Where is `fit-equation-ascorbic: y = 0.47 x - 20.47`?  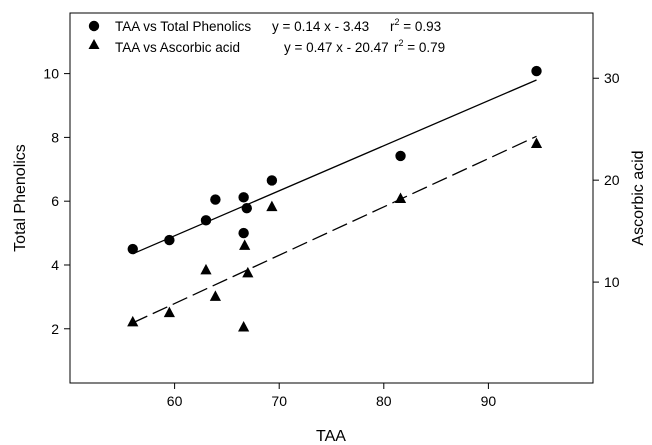 fit-equation-ascorbic: y = 0.47 x - 20.47 is located at coordinates (336, 47).